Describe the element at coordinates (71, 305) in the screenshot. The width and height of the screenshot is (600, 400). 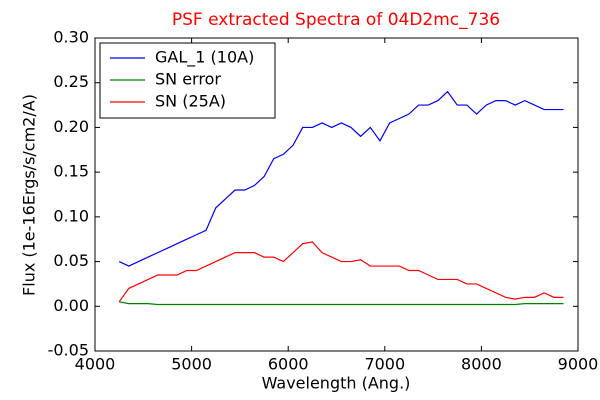
I see `y-tick-label: 0.00` at that location.